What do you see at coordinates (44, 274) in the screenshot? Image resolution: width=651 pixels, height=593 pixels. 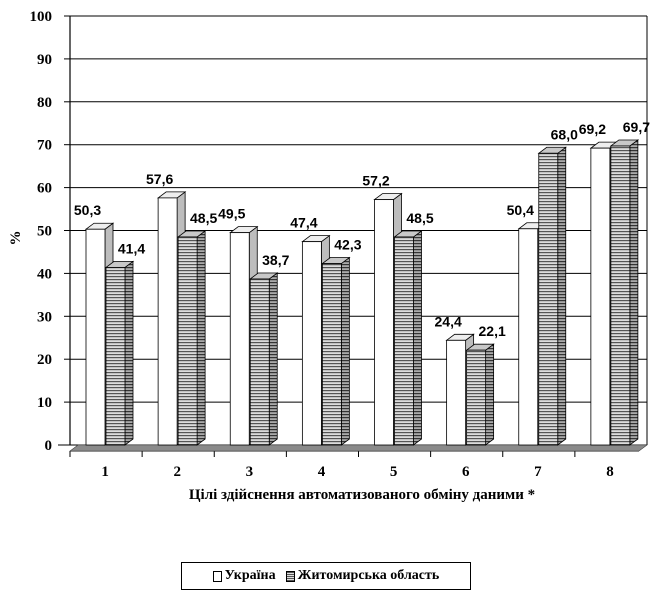 I see `y-tick-label: 40` at bounding box center [44, 274].